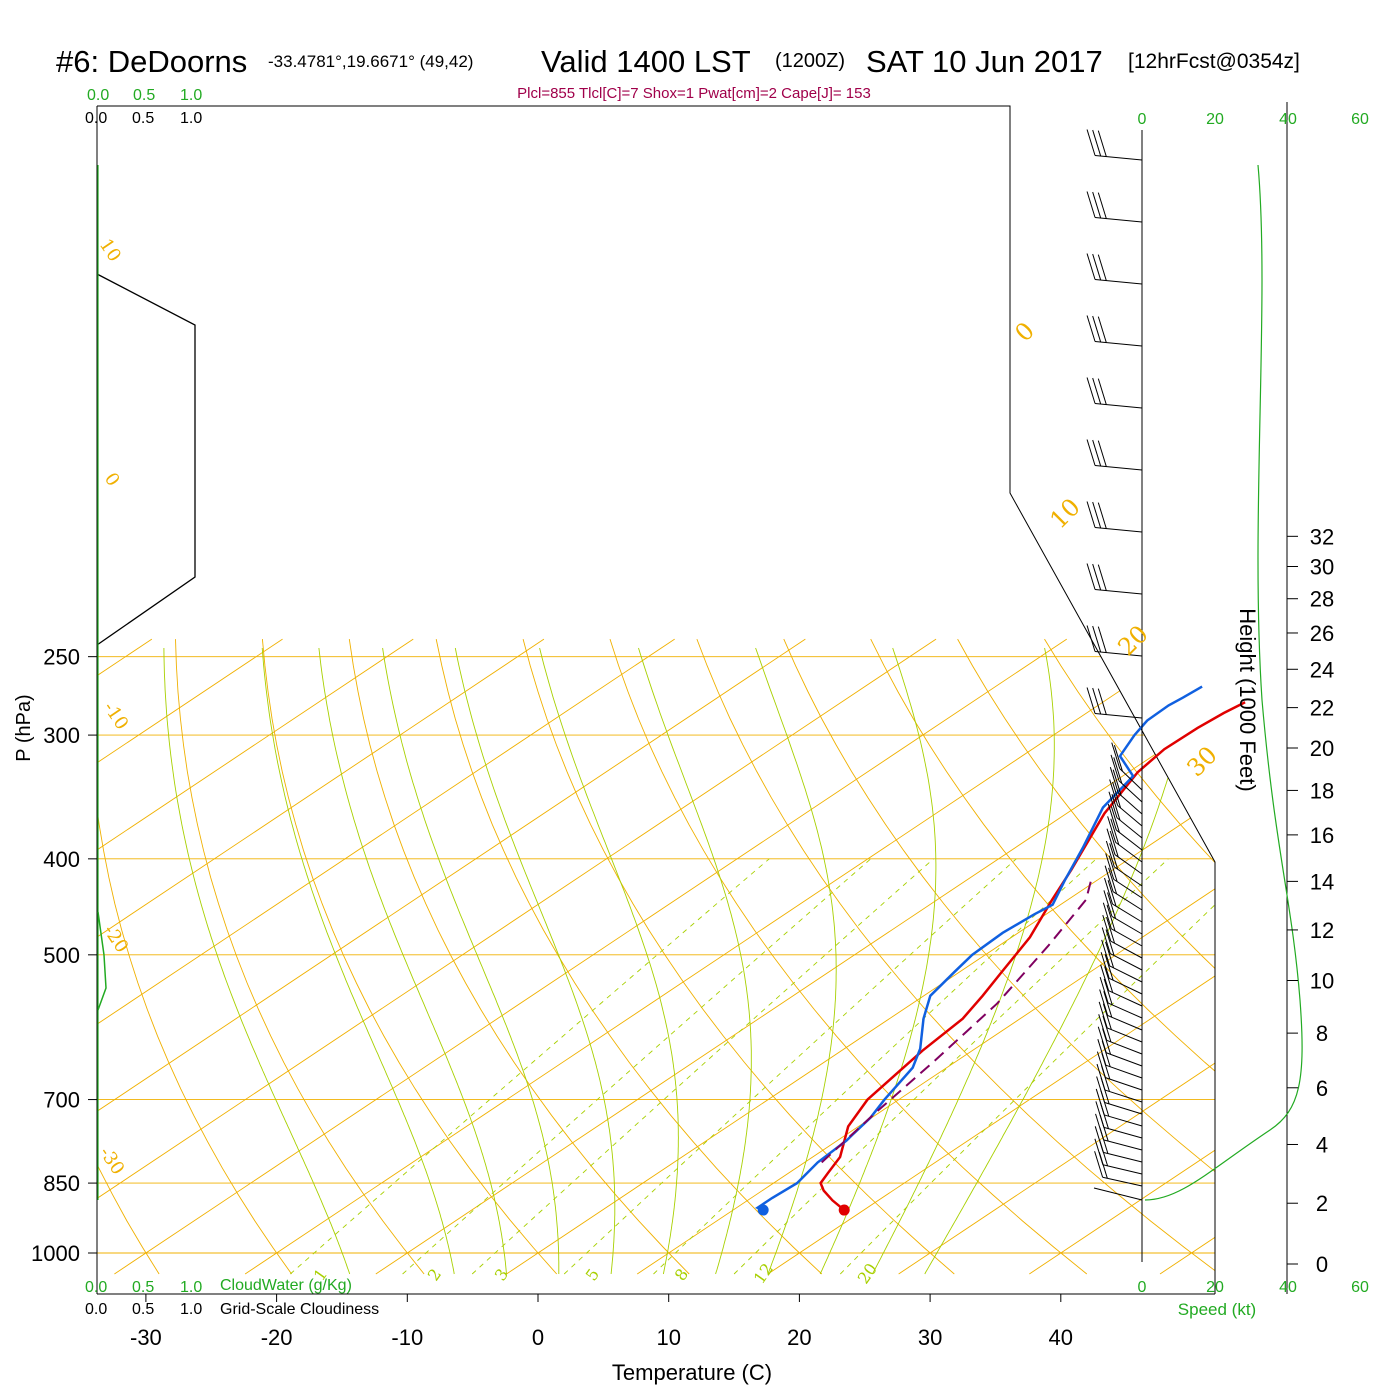  Describe the element at coordinates (1322, 708) in the screenshot. I see `height-tick-label: 22` at that location.